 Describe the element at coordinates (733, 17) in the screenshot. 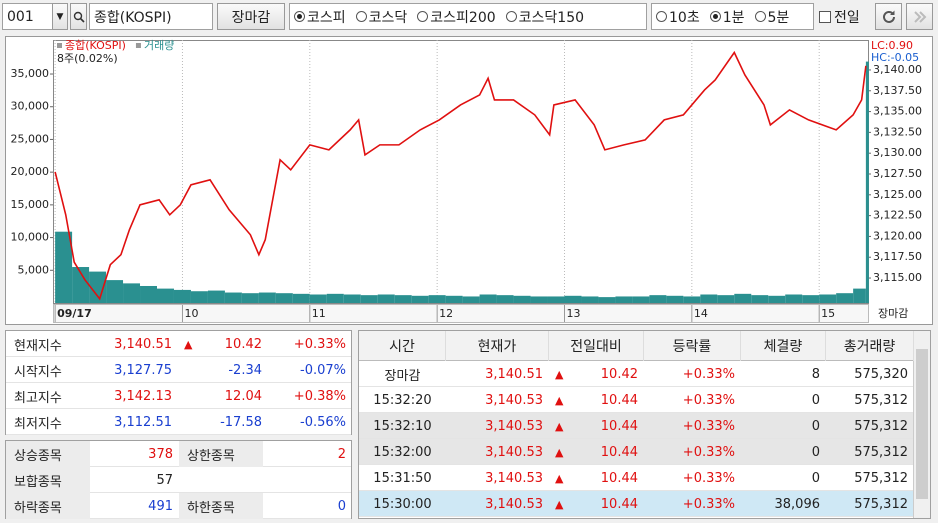

I see `radio-label: 1분` at that location.